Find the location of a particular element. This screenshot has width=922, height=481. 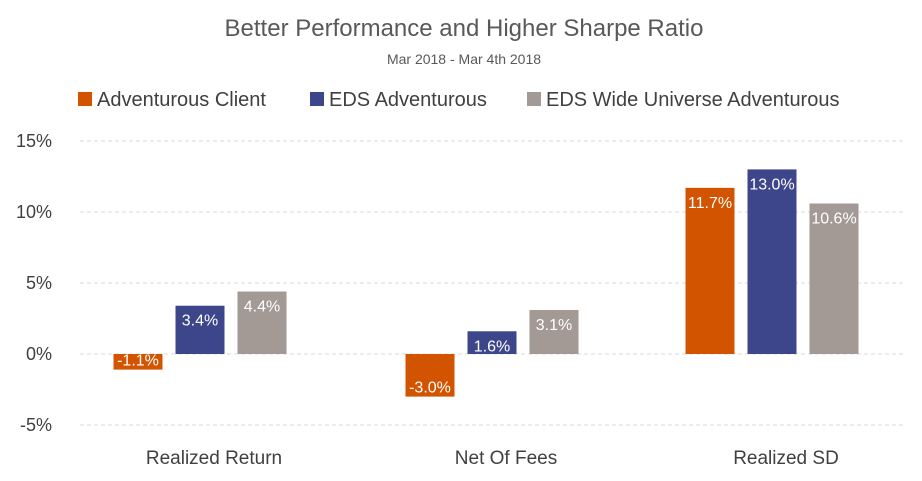

legend-item: EDS Adventurous is located at coordinates (398, 100).